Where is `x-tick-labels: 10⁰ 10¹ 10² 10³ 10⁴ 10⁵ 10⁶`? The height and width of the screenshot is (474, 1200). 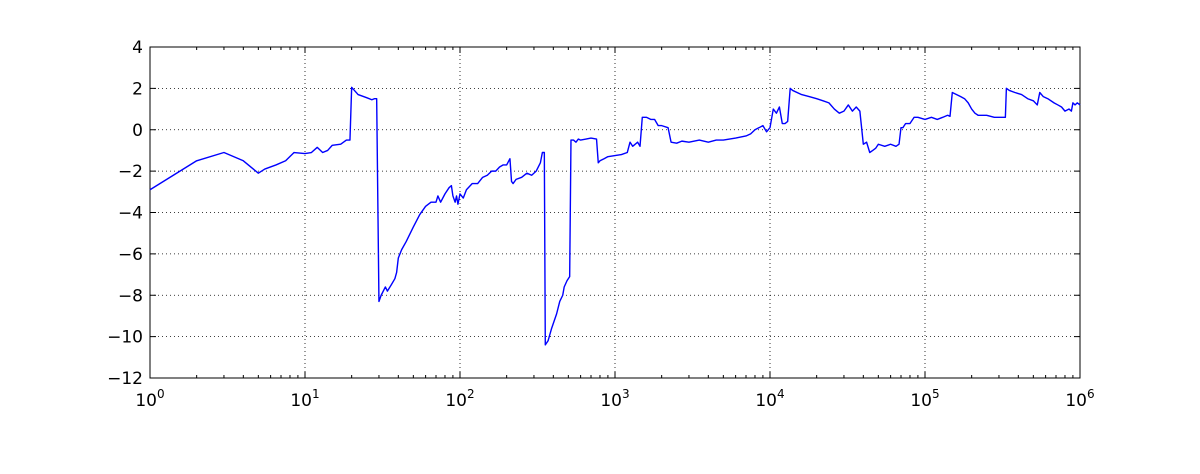
x-tick-labels: 10⁰ 10¹ 10² 10³ 10⁴ 10⁵ 10⁶ is located at coordinates (614, 399).